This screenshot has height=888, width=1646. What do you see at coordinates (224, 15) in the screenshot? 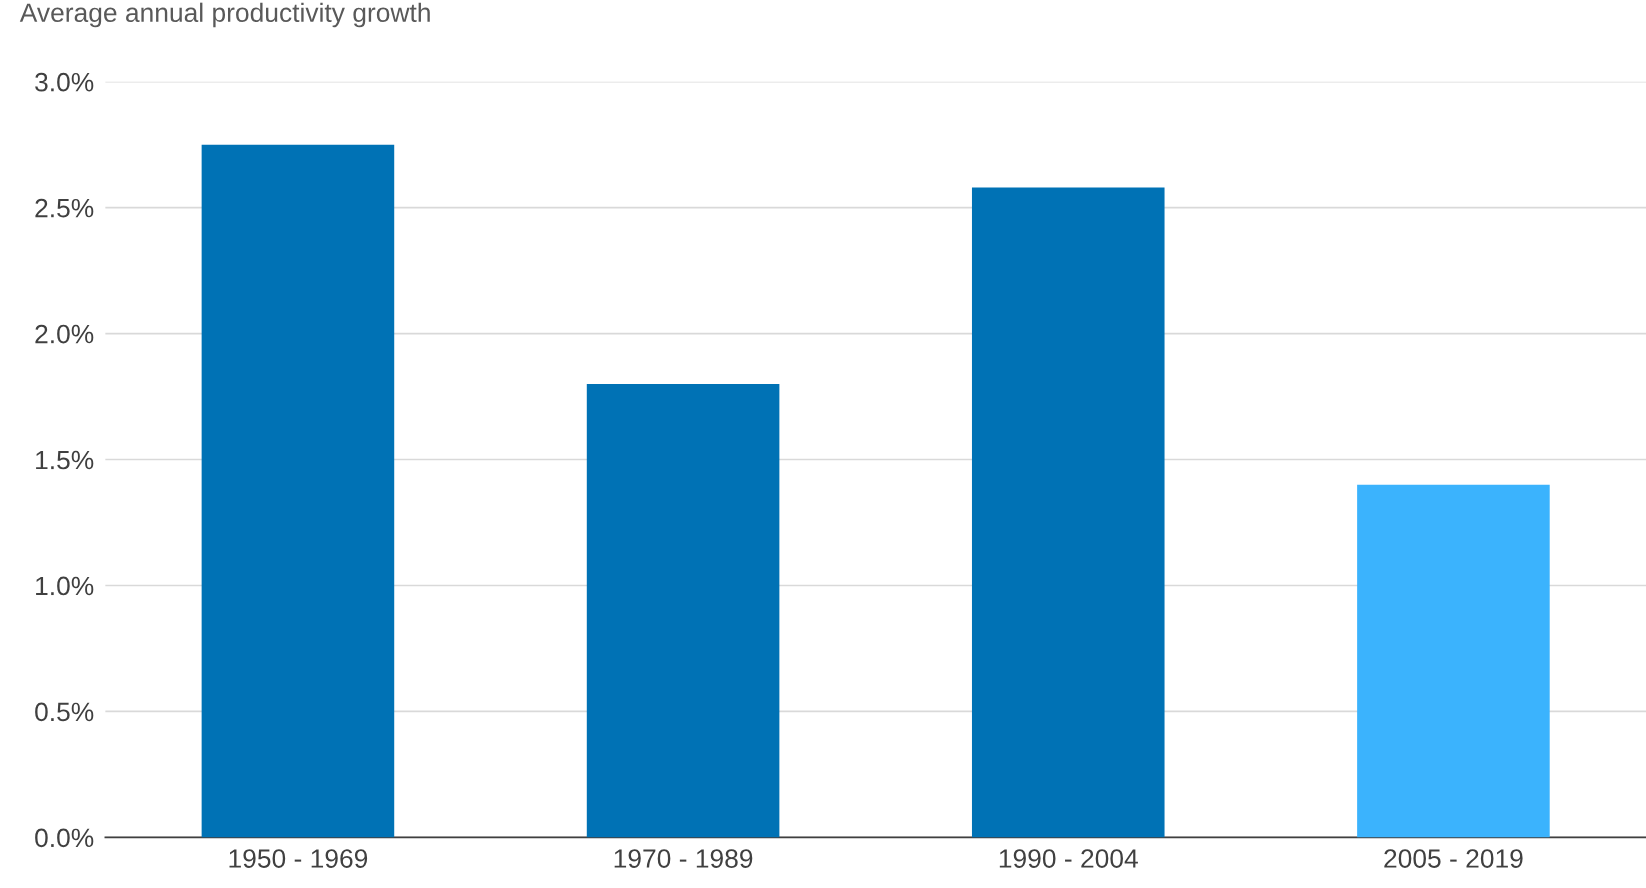
I see `chart-title: Average annual productivity growth` at bounding box center [224, 15].